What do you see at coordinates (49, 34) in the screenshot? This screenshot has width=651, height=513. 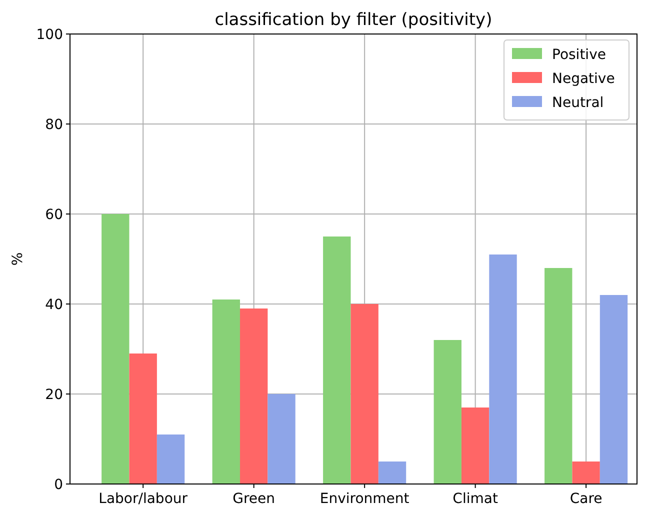 I see `y-tick-label: 100` at bounding box center [49, 34].